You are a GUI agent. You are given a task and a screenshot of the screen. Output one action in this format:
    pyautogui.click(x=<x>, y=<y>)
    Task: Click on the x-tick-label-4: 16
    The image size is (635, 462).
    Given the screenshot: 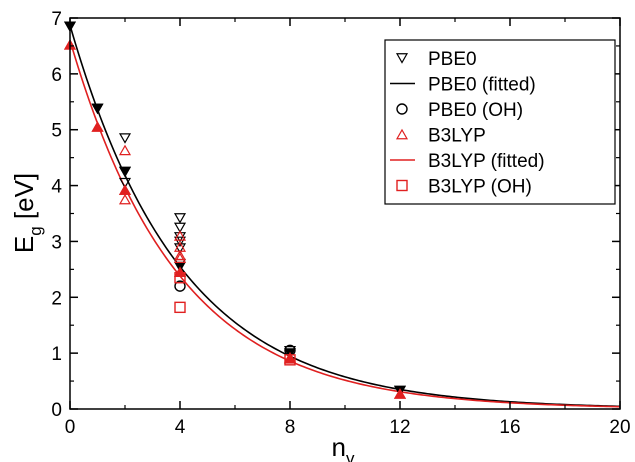 What is the action you would take?
    pyautogui.click(x=509, y=427)
    